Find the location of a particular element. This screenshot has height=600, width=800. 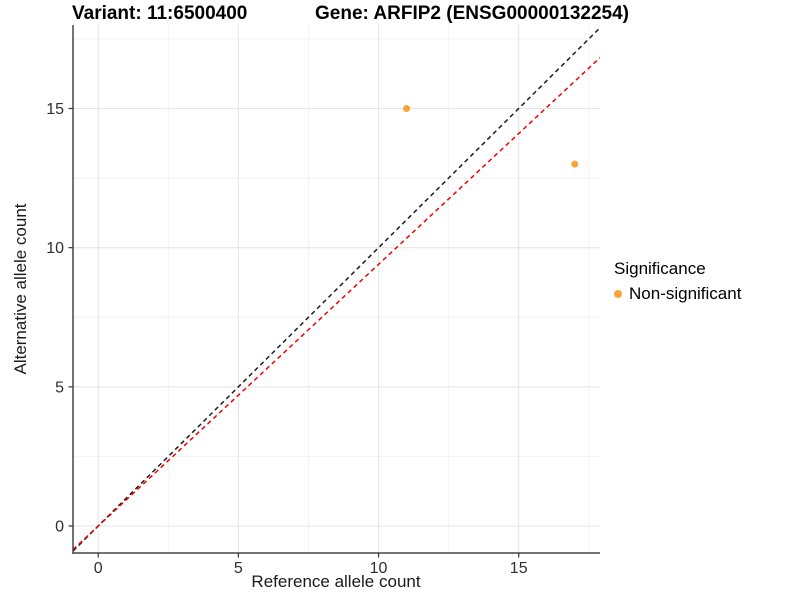

x-tick-label: 10 is located at coordinates (379, 568).